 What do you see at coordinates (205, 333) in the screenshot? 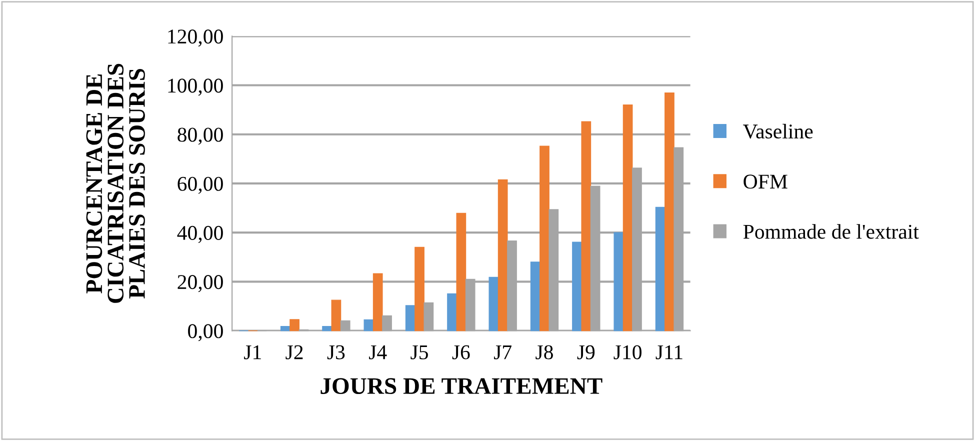
I see `y-tick-label: 0,00` at bounding box center [205, 333].